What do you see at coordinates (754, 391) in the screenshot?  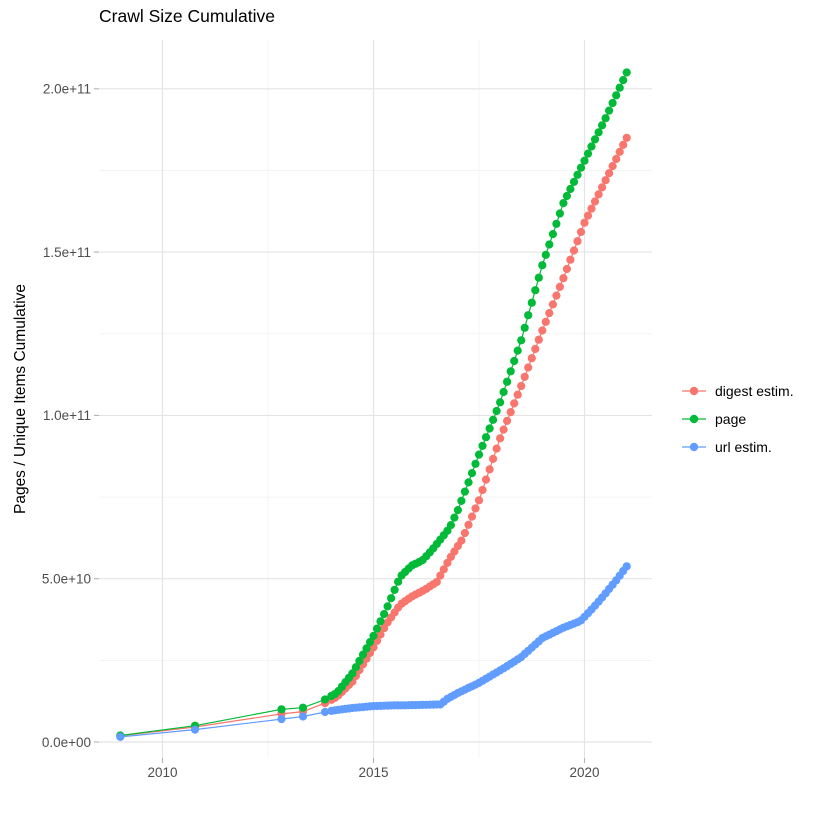 I see `legend-label: digest estim.` at bounding box center [754, 391].